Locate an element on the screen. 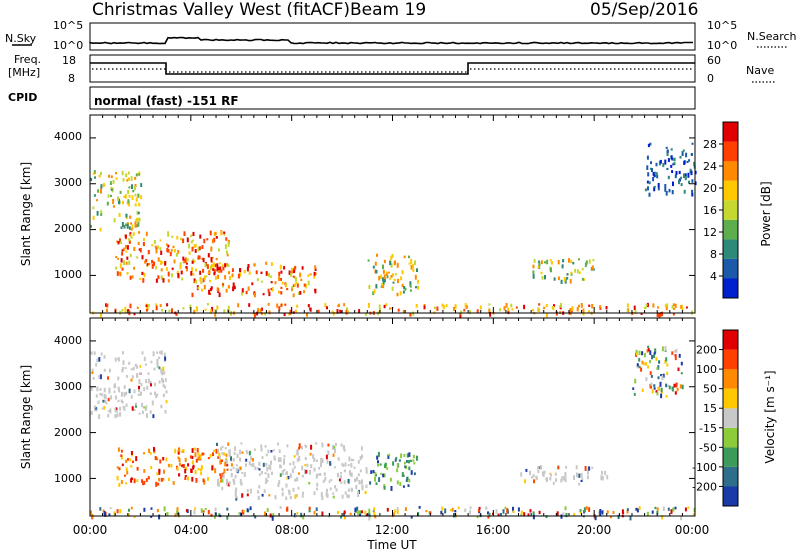 Image resolution: width=800 pixels, height=554 pixels. noise-tick-low-left: 10^0 is located at coordinates (68, 45).